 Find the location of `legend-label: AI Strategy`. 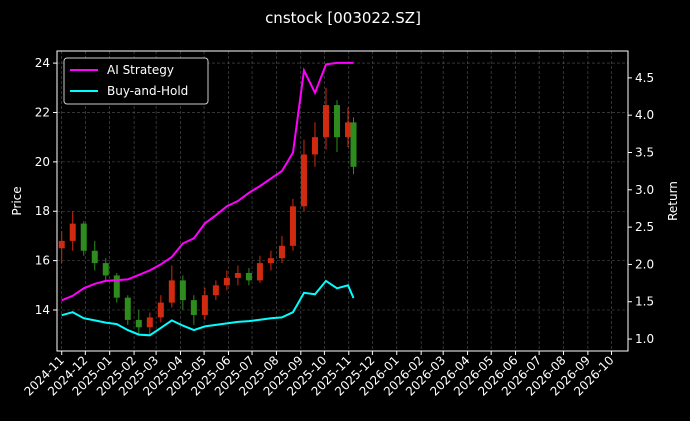

legend-label: AI Strategy is located at coordinates (140, 70).